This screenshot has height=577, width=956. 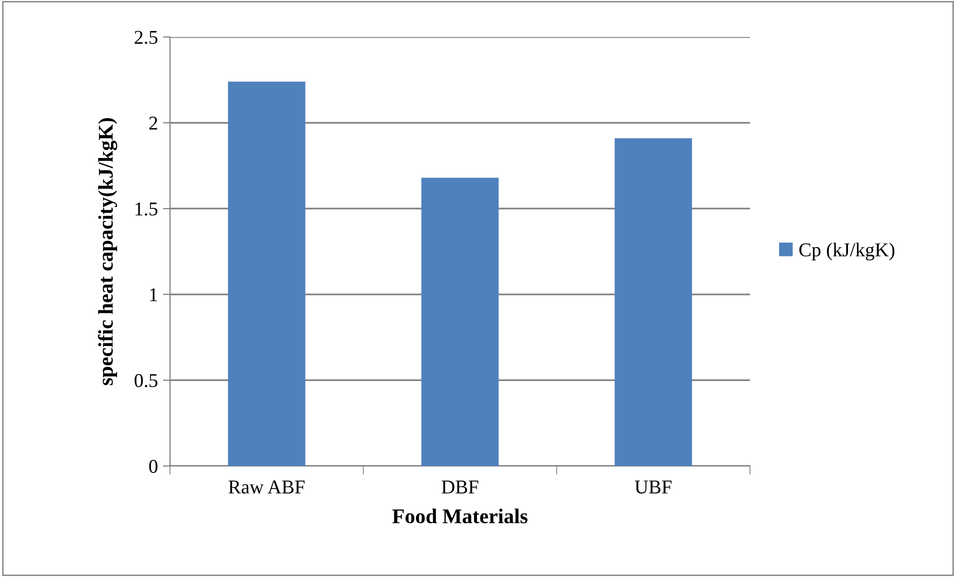 What do you see at coordinates (653, 487) in the screenshot?
I see `x-tick-label: UBF` at bounding box center [653, 487].